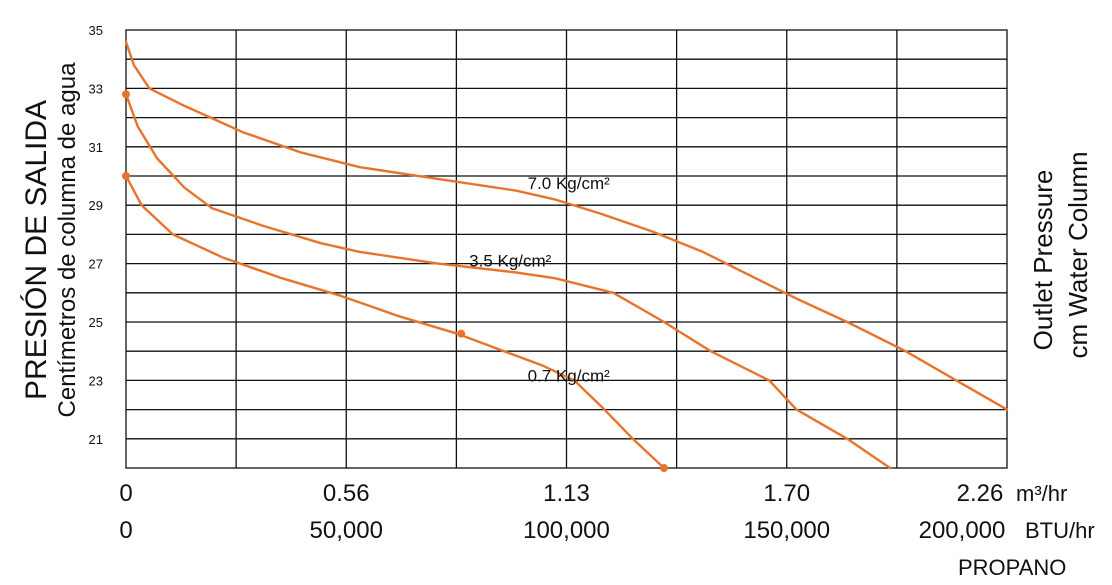 This screenshot has width=1112, height=585. I want to click on x-tick-label-primary: 2.26, so click(980, 493).